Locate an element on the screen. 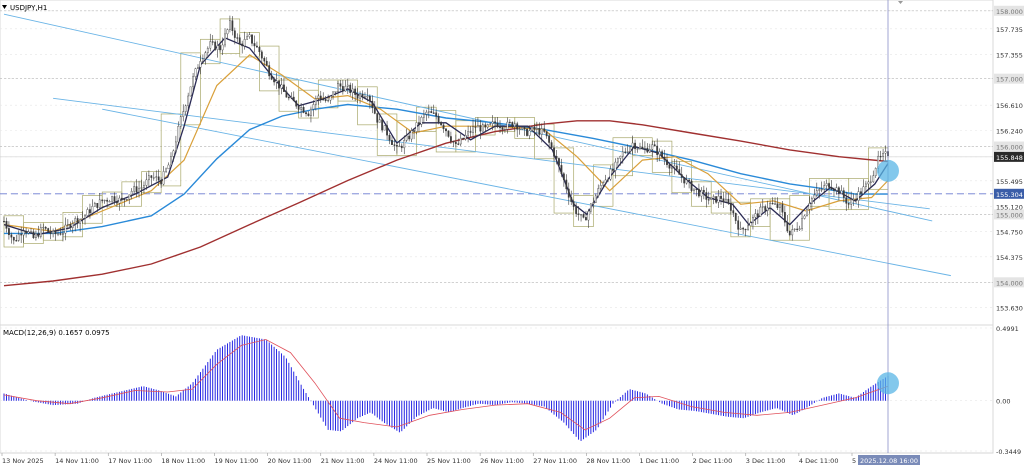 This screenshot has height=465, width=1024. price-level-badge is located at coordinates (1009, 214).